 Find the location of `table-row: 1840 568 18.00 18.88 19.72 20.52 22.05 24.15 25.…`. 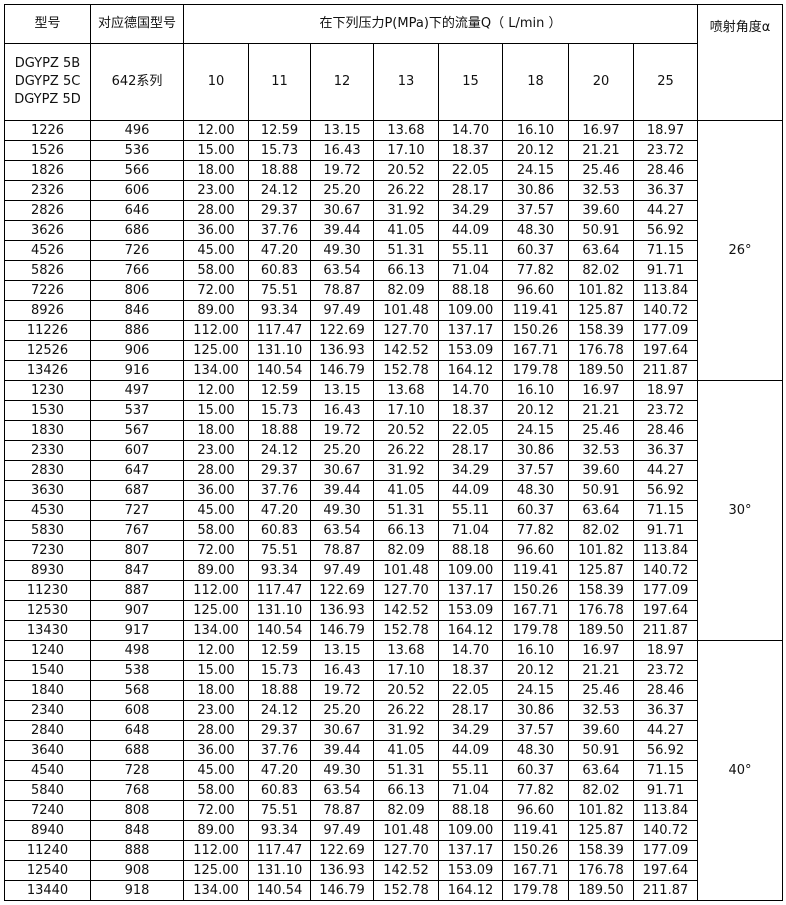

table-row: 1840 568 18.00 18.88 19.72 20.52 22.05 24.15 25.… is located at coordinates (393, 690).